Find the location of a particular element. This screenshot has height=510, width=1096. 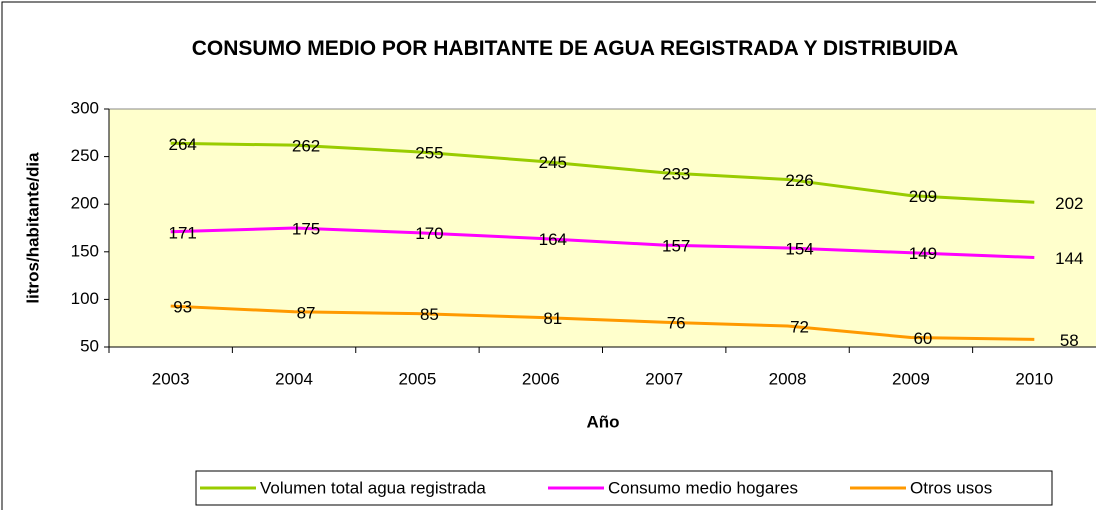

data-label: 164 is located at coordinates (553, 239).